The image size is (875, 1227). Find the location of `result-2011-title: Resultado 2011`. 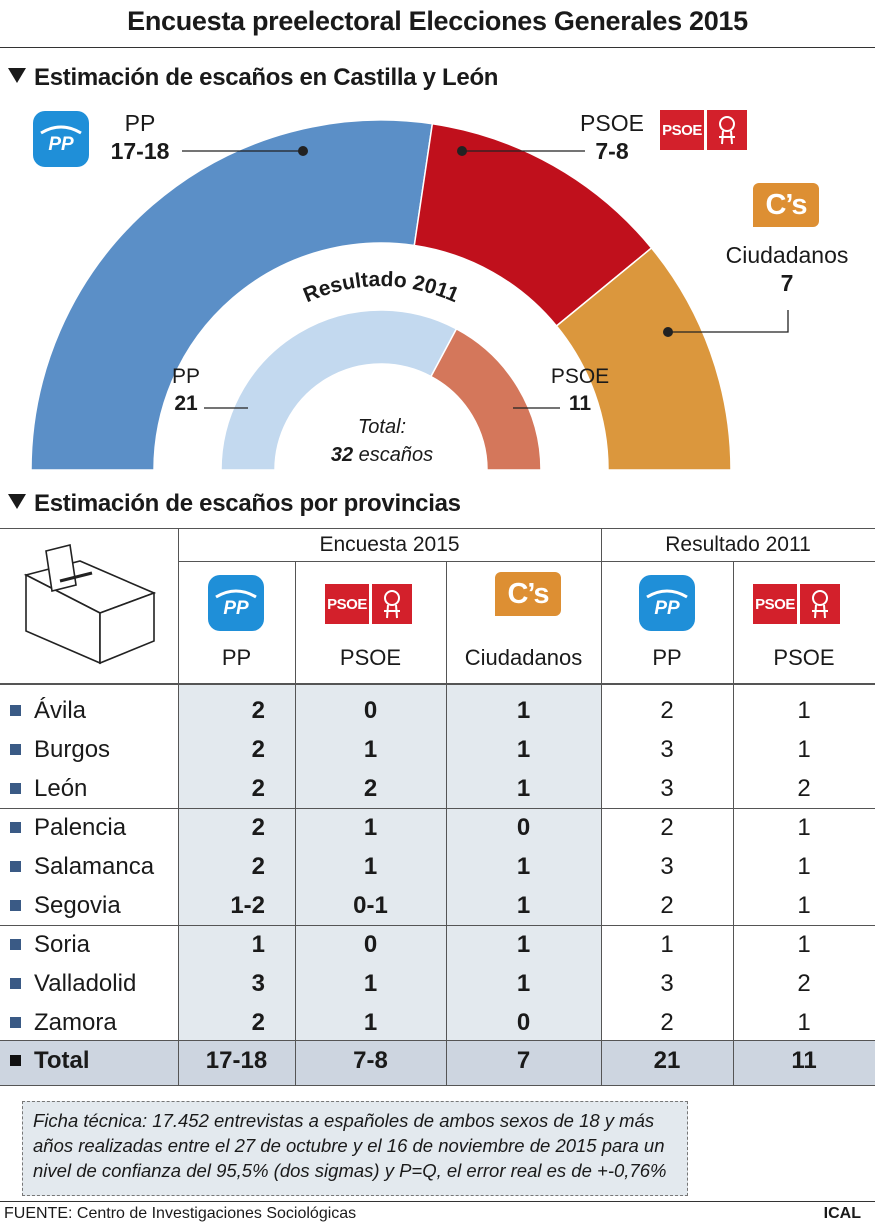

result-2011-title: Resultado 2011 is located at coordinates (381, 287).